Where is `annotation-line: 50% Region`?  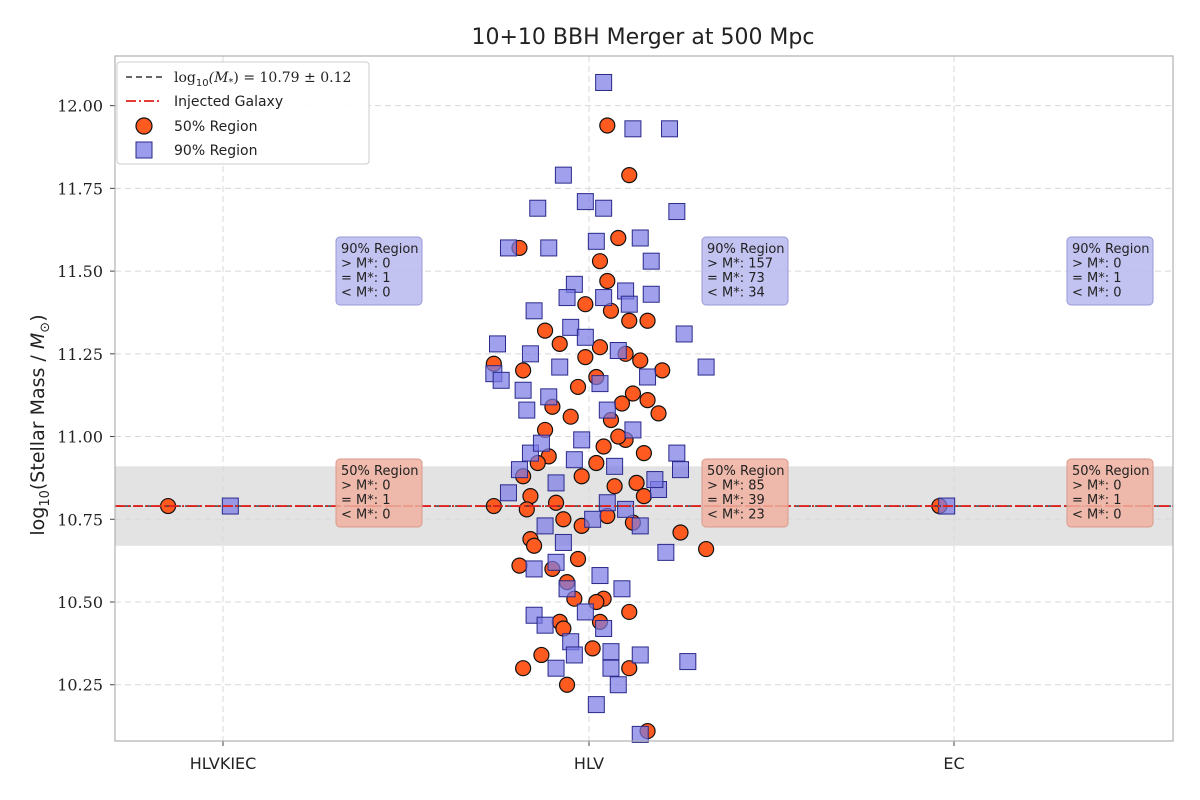 annotation-line: 50% Region is located at coordinates (1111, 471).